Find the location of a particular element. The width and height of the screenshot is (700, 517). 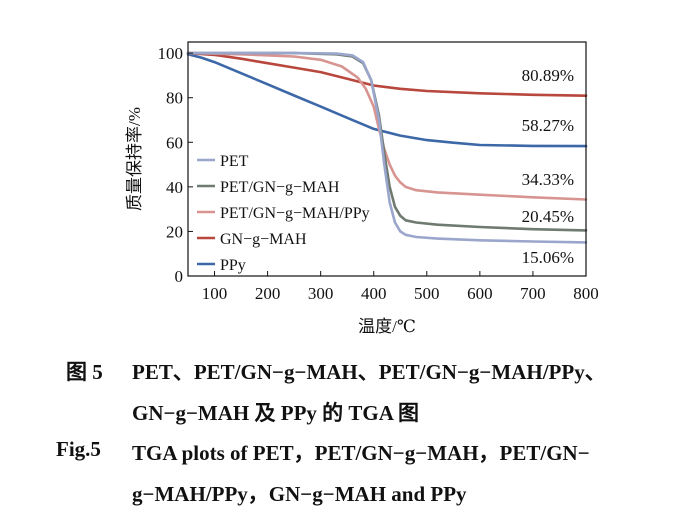

caption-title-cn-1: PET、PET/GN−g−MAH、PET/GN−g−MAH/PPy、 is located at coordinates (369, 372).